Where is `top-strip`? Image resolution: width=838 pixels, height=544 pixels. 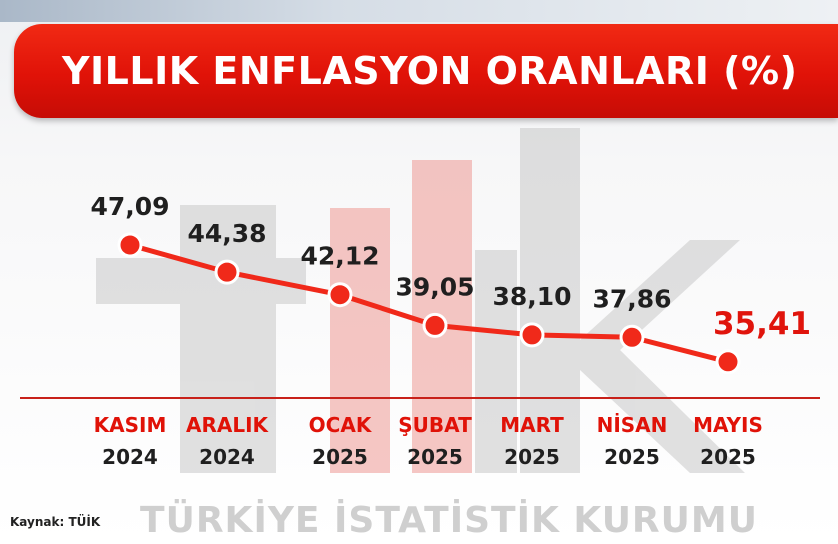 top-strip is located at coordinates (419, 11).